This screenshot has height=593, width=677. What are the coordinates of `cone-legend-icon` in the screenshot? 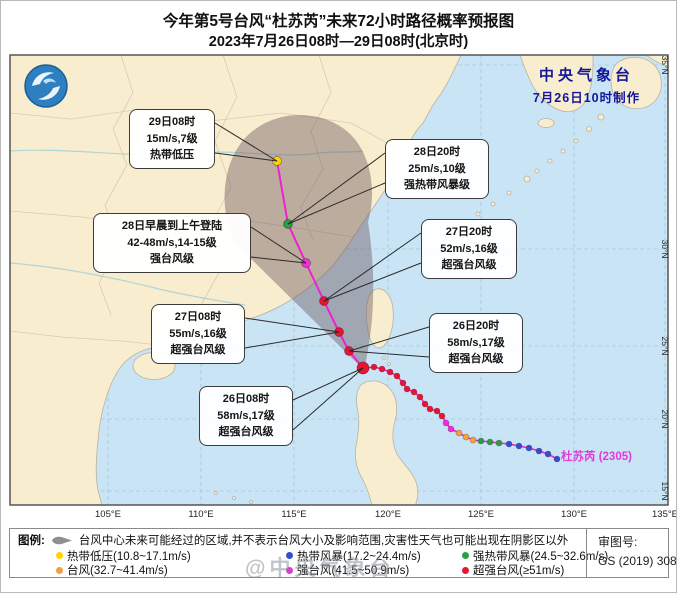 It's located at (62, 540).